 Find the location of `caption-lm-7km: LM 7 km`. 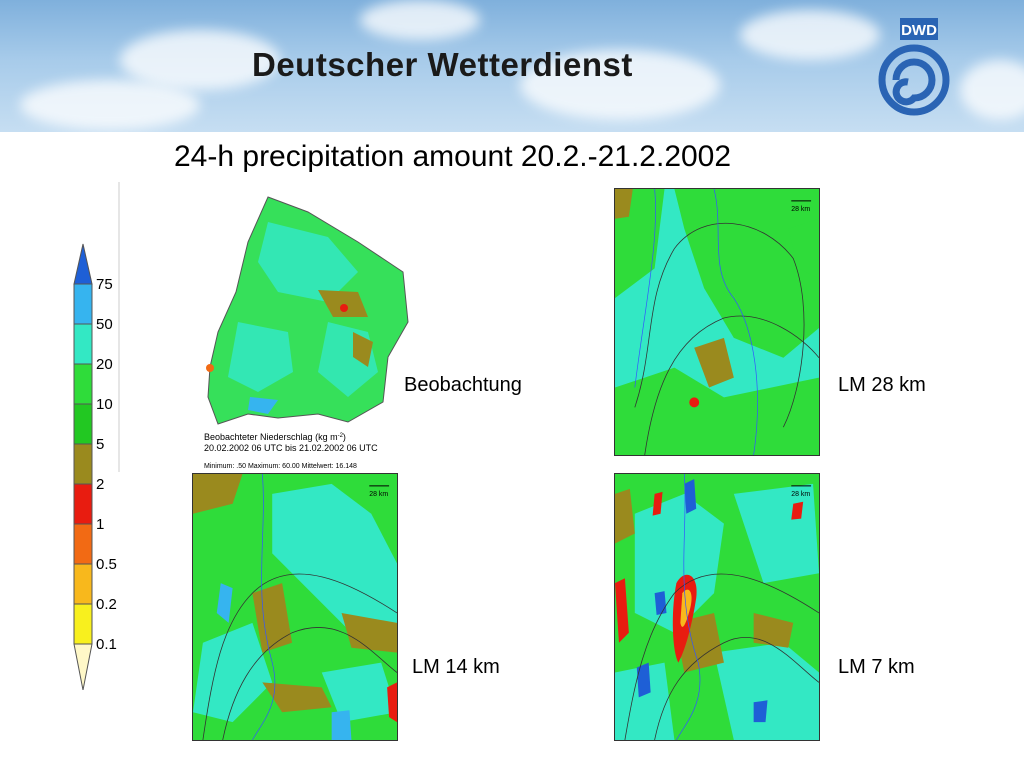

caption-lm-7km: LM 7 km is located at coordinates (876, 667).